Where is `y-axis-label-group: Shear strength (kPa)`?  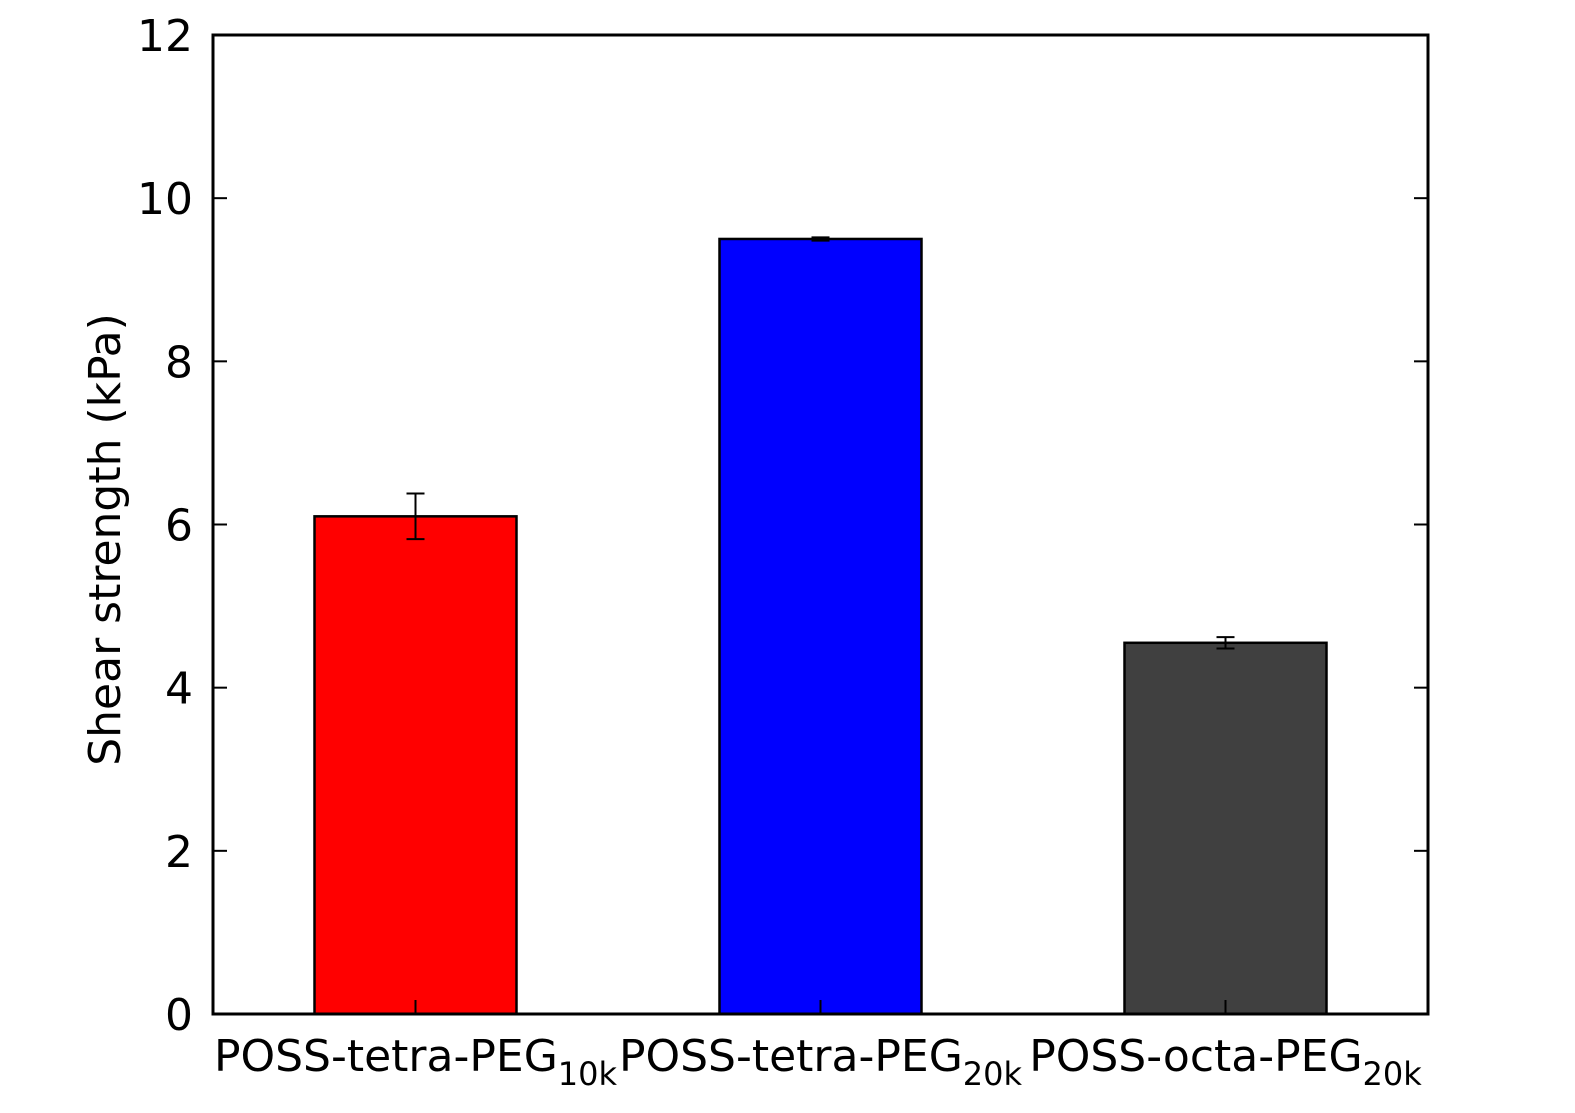 y-axis-label-group: Shear strength (kPa) is located at coordinates (105, 539).